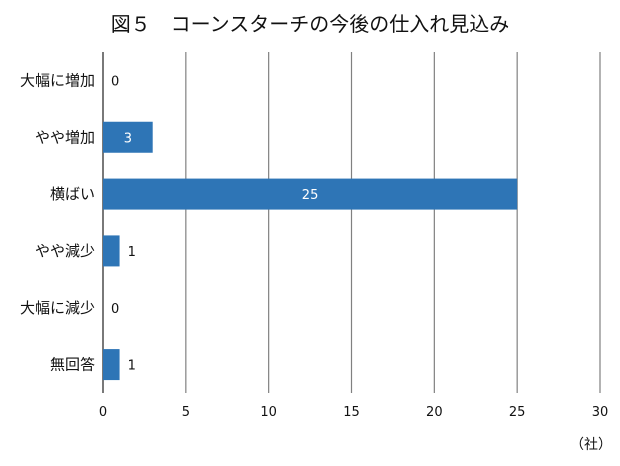 The image size is (620, 466). I want to click on x-tick-label: 0, so click(103, 412).